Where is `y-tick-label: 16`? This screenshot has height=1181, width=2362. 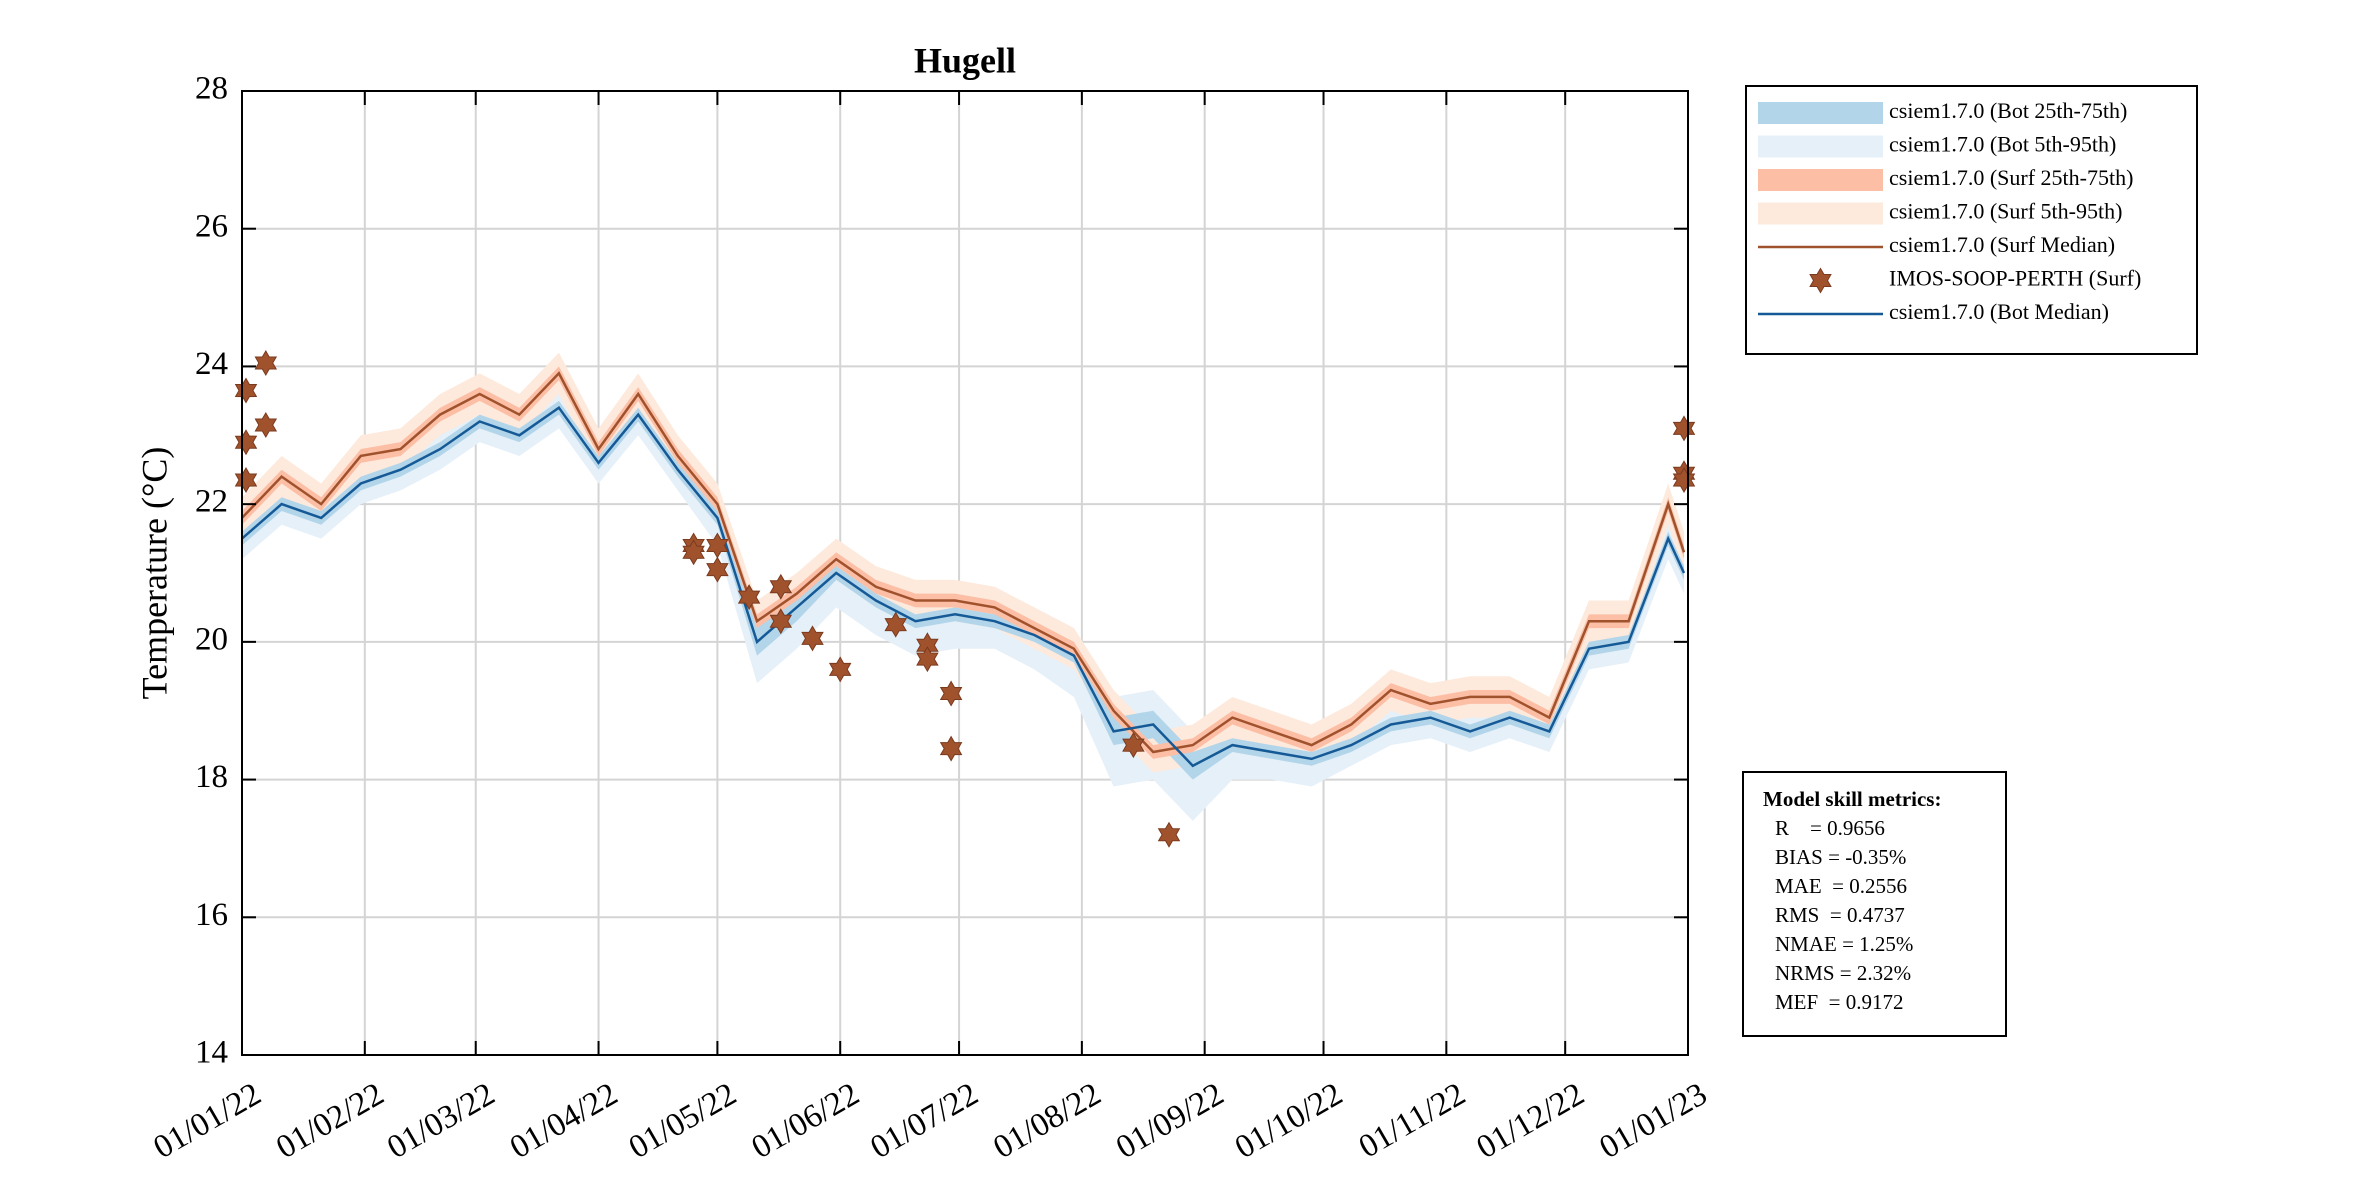 y-tick-label: 16 is located at coordinates (211, 915).